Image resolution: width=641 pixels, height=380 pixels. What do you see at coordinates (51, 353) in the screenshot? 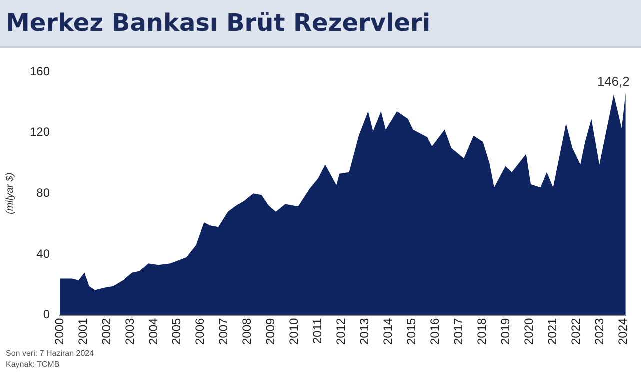
I see `text: Son veri: 7 Haziran 2024` at bounding box center [51, 353].